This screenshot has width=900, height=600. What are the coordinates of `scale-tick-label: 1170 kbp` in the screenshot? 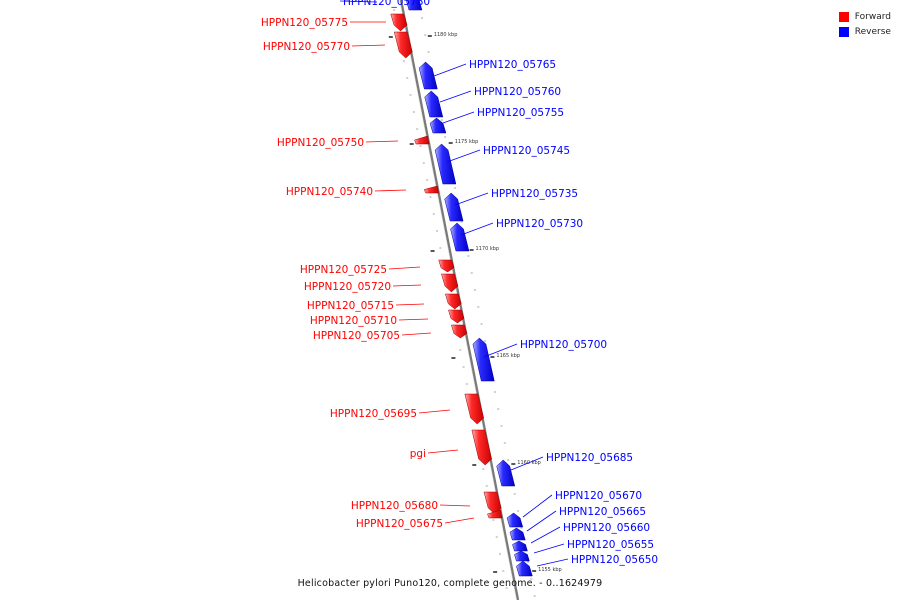 It's located at (488, 249).